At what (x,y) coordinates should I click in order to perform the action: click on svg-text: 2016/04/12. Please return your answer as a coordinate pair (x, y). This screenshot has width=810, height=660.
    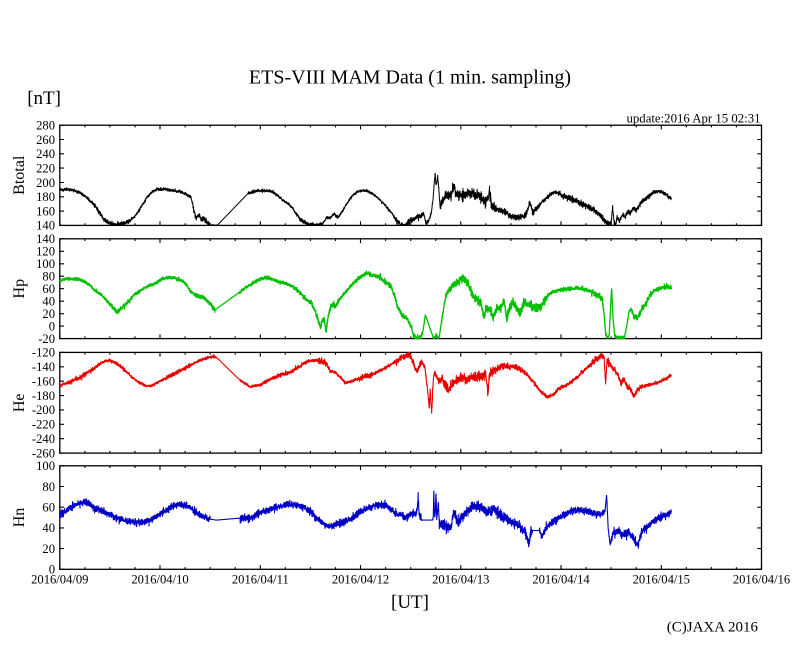
    Looking at the image, I should click on (360, 580).